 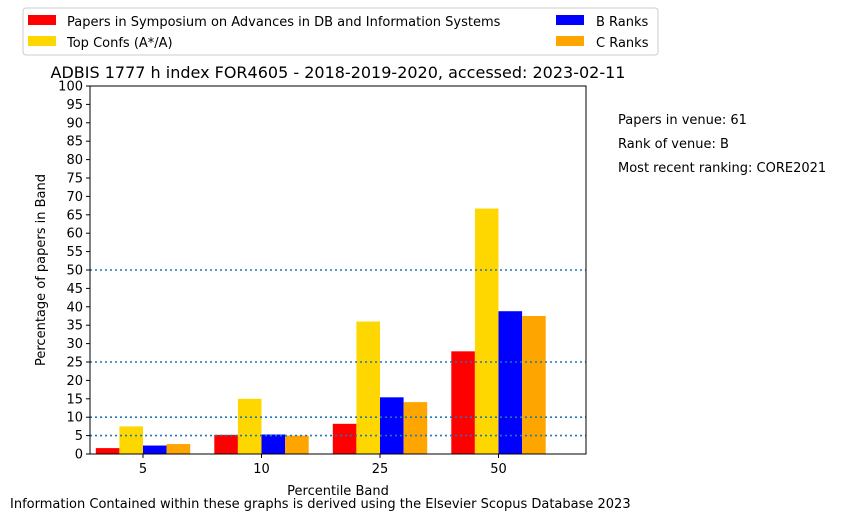 I want to click on y-tick-label-50: 50, so click(x=74, y=271).